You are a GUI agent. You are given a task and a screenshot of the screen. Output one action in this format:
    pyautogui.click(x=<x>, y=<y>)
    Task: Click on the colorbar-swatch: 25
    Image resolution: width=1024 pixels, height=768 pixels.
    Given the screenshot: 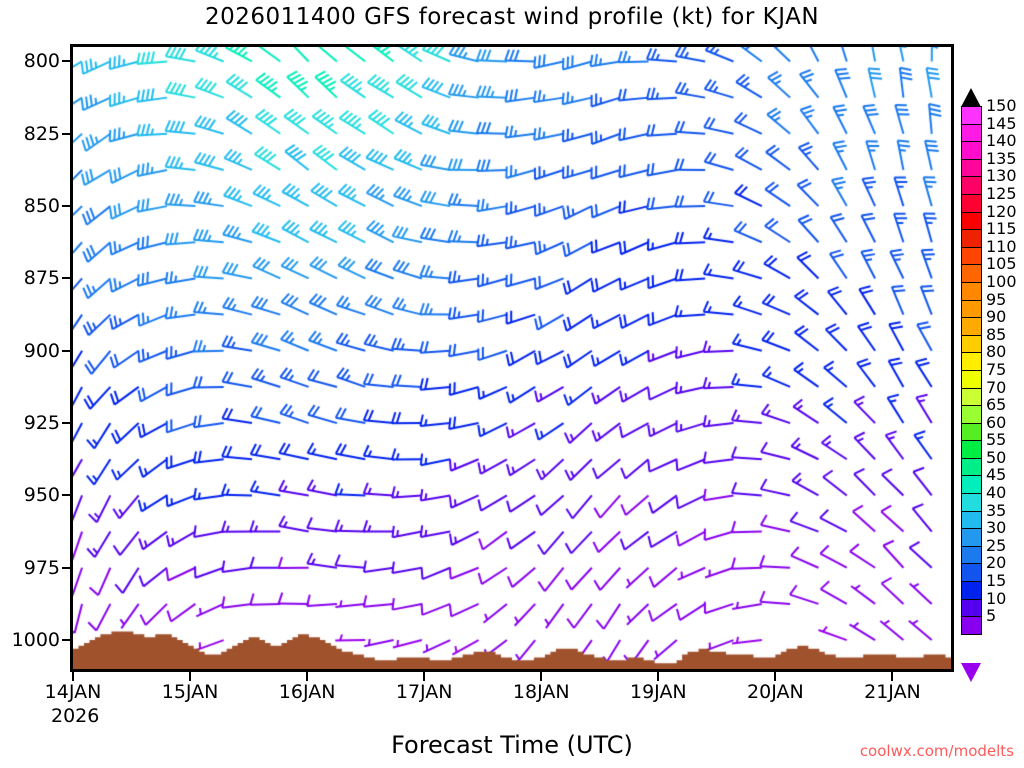 What is the action you would take?
    pyautogui.click(x=983, y=551)
    